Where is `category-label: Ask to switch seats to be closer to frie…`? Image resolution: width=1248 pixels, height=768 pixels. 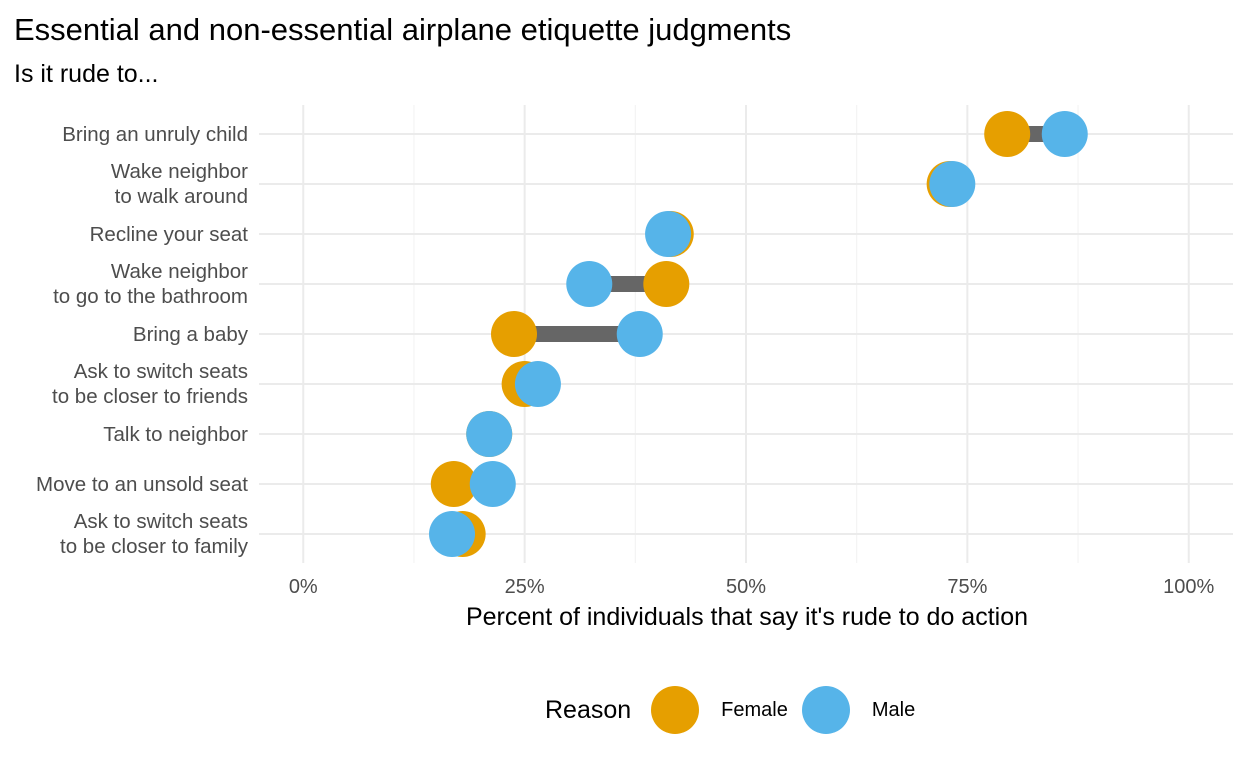 category-label: Ask to switch seats to be closer to frie… is located at coordinates (150, 384).